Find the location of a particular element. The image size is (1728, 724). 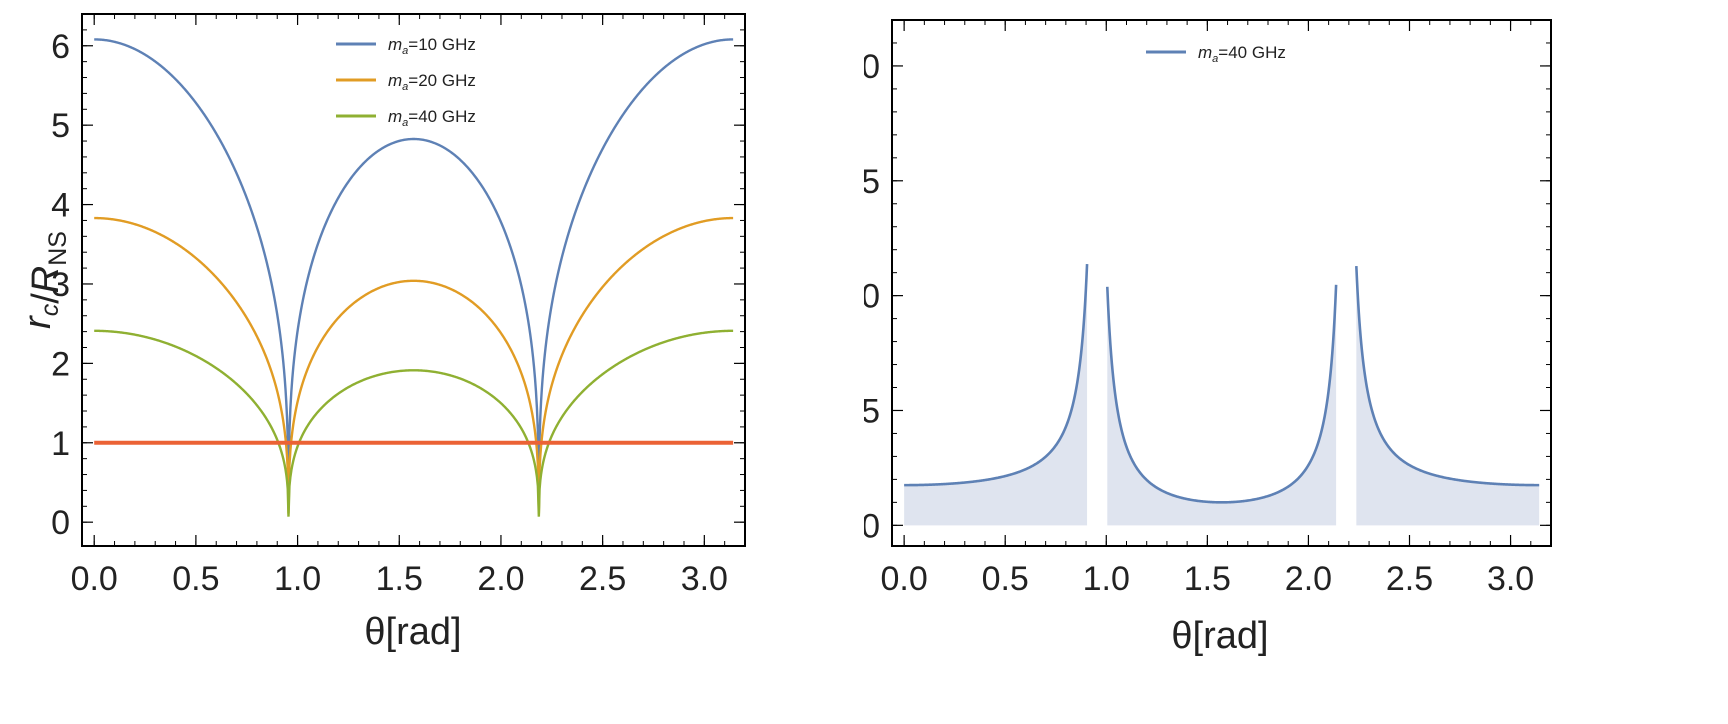

right-ytick-label-4: 20 is located at coordinates (872, 67).